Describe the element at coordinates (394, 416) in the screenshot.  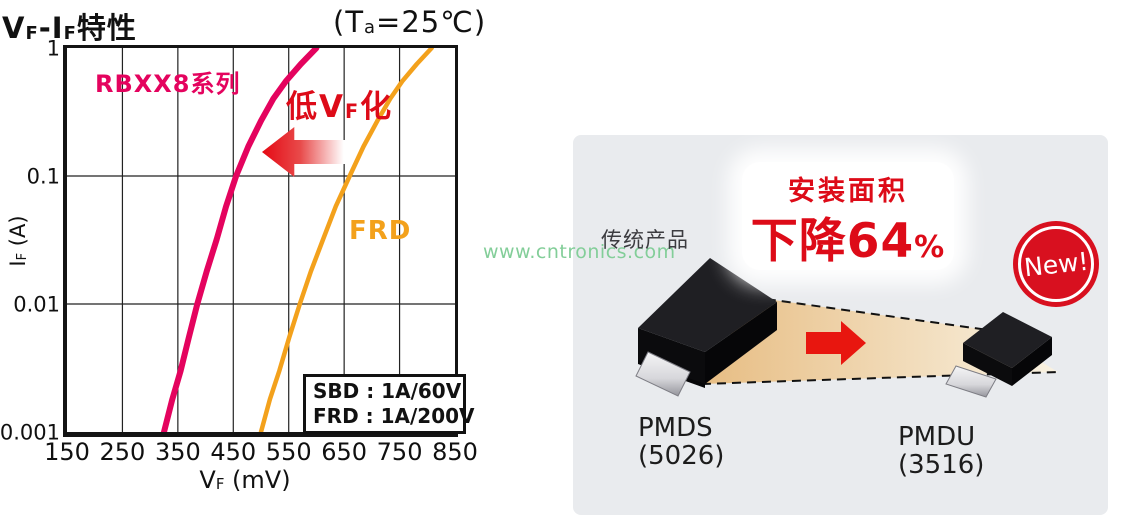
I see `spec-line-frd: FRD : 1A/200V` at that location.